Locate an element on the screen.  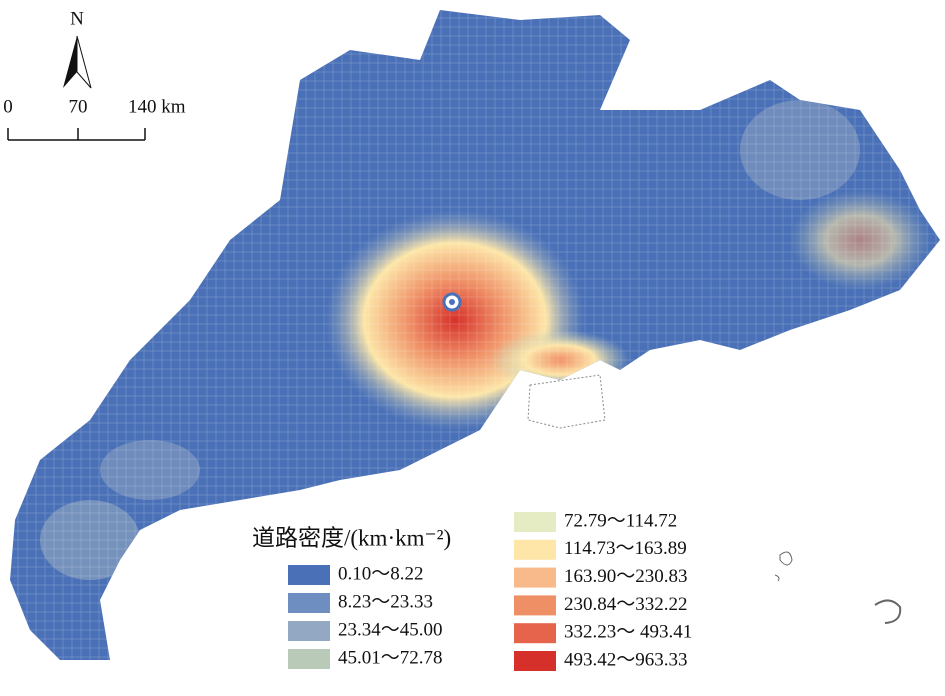
city-marker-dot is located at coordinates (452, 302).